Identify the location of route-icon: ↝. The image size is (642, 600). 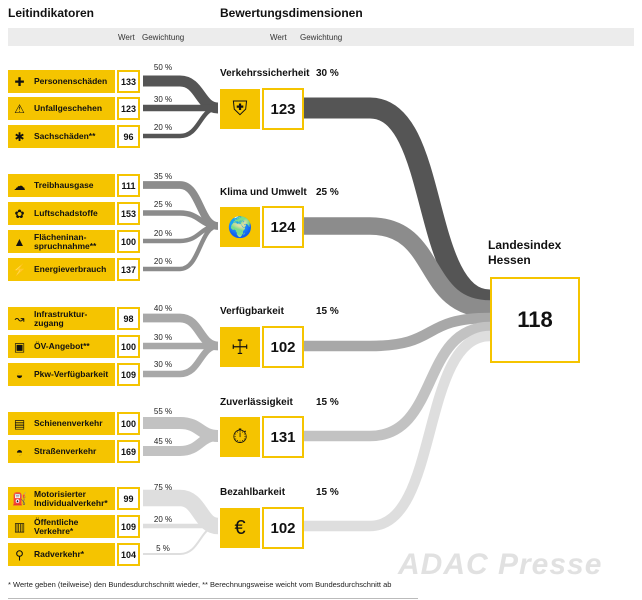
(19, 318).